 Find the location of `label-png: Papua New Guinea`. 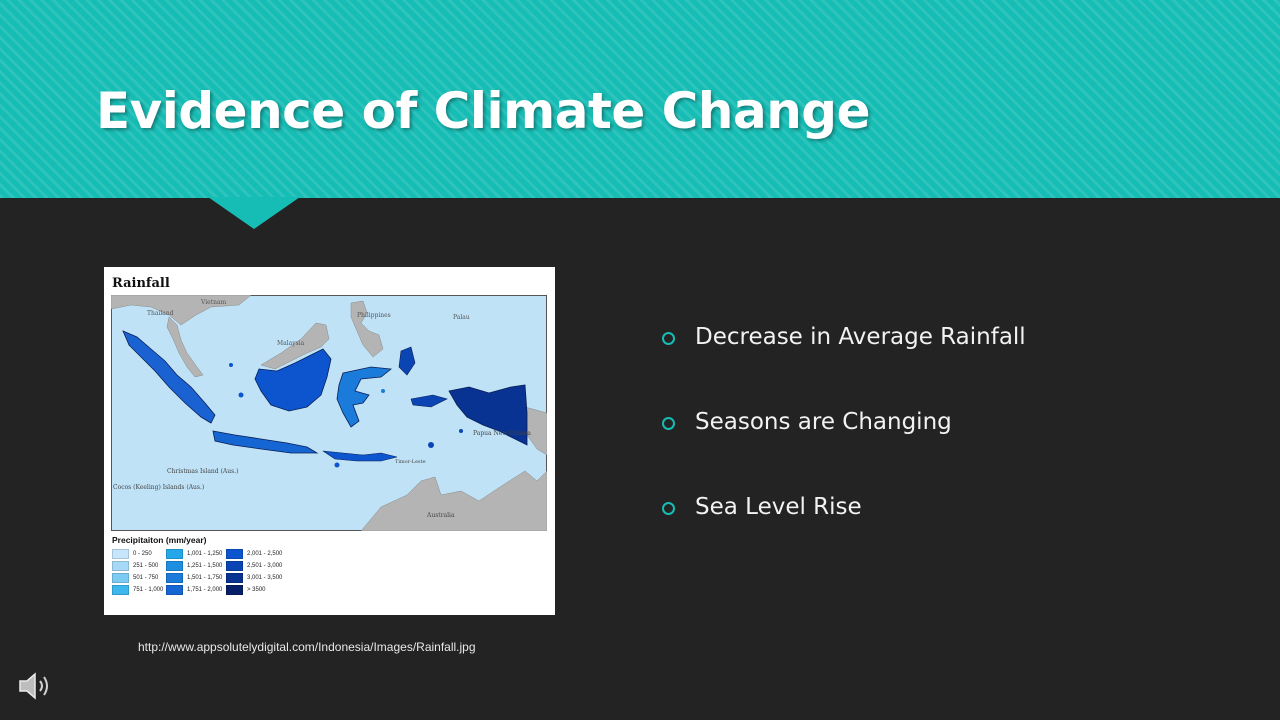

label-png: Papua New Guinea is located at coordinates (502, 433).